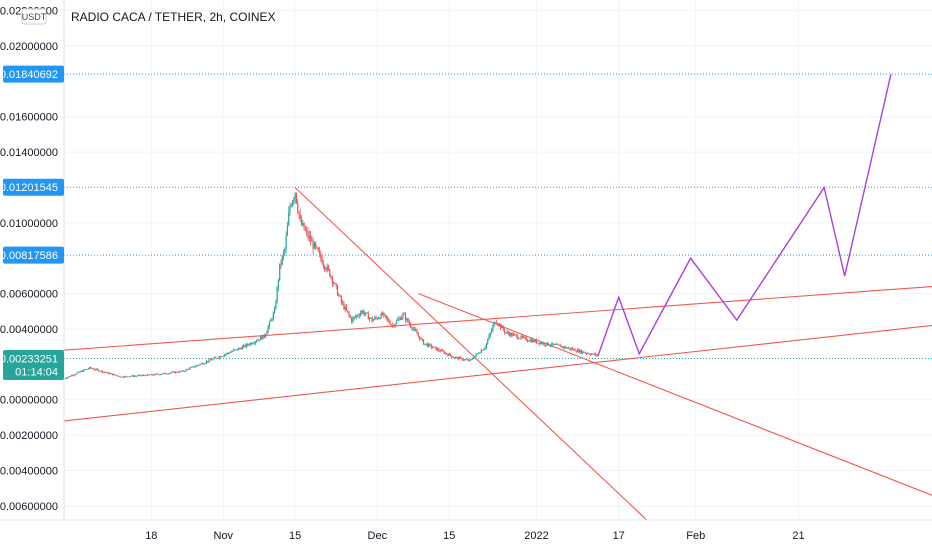 The width and height of the screenshot is (932, 550). I want to click on y-tick-label: -0.00000000, so click(29, 401).